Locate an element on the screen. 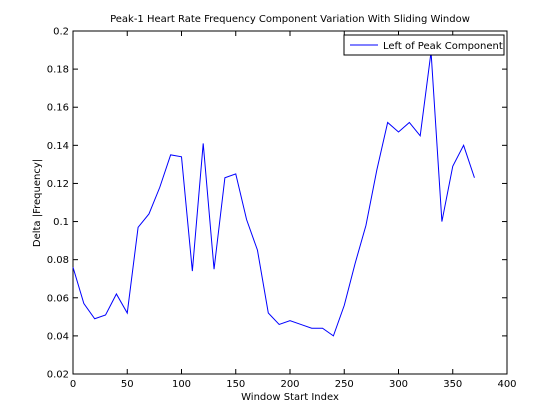 The height and width of the screenshot is (420, 560). x-tick-label: 350 is located at coordinates (452, 384).